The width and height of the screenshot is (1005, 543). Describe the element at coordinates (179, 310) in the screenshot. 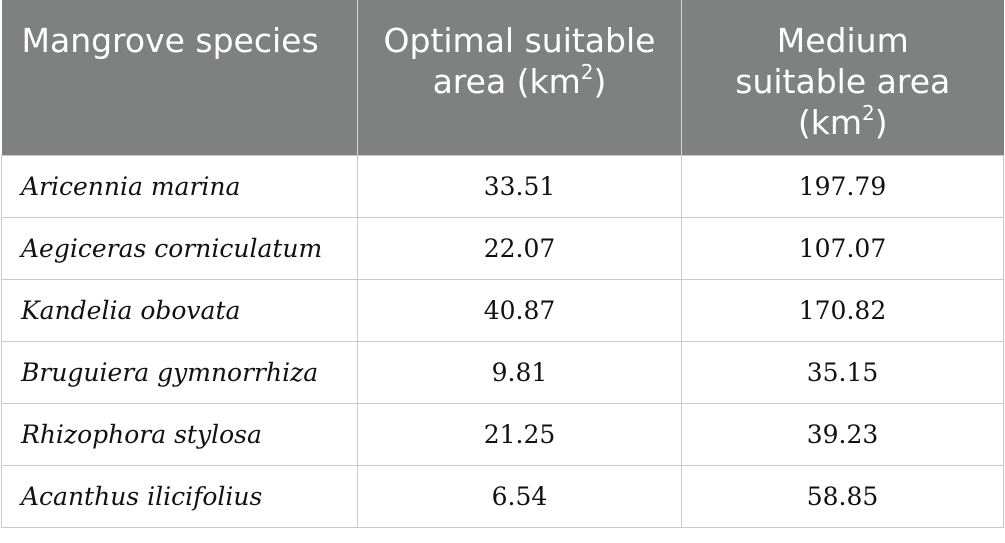

I see `species-cell: Kandelia obovata` at that location.